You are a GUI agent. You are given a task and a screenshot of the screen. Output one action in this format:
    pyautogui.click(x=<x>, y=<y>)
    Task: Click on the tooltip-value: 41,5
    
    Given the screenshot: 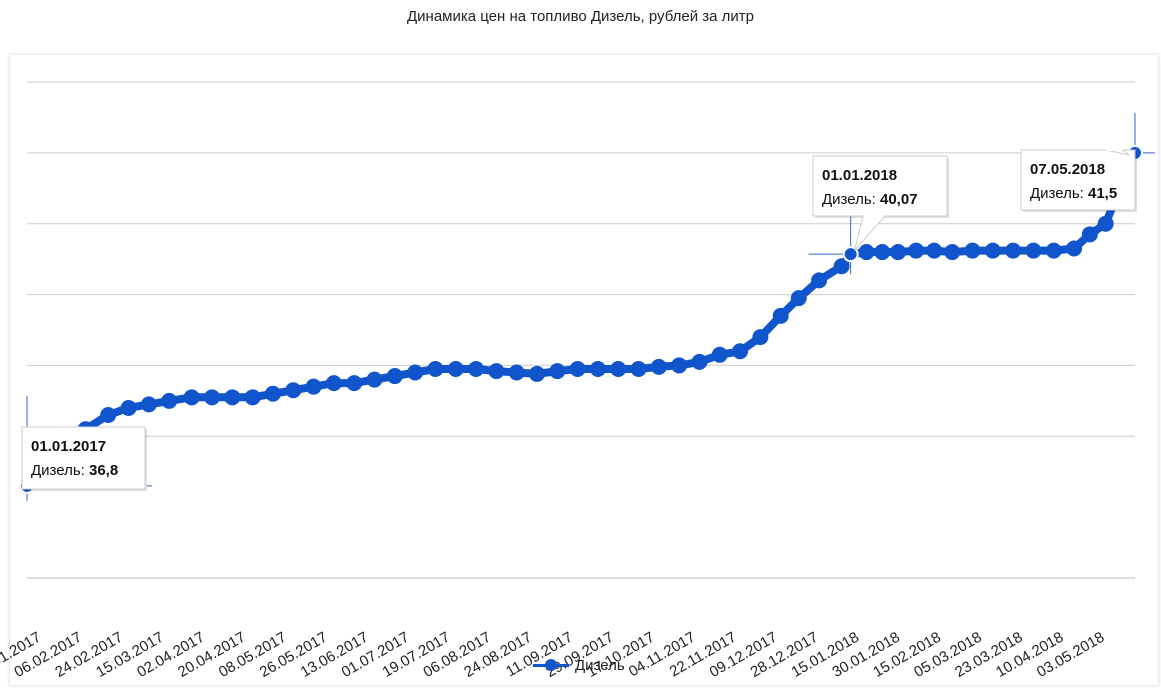 What is the action you would take?
    pyautogui.click(x=1102, y=193)
    